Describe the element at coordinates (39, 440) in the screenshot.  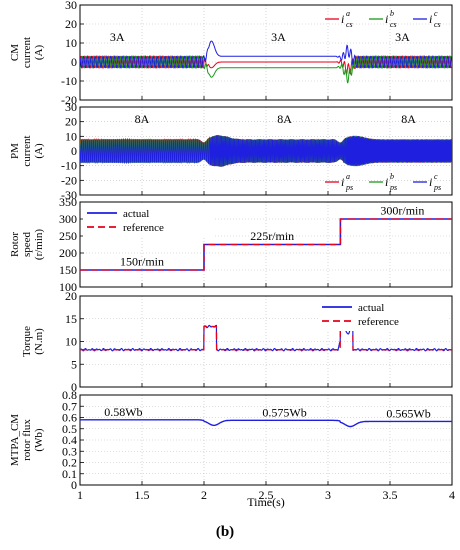
I see `y-axis-label-line: (Wb)` at that location.